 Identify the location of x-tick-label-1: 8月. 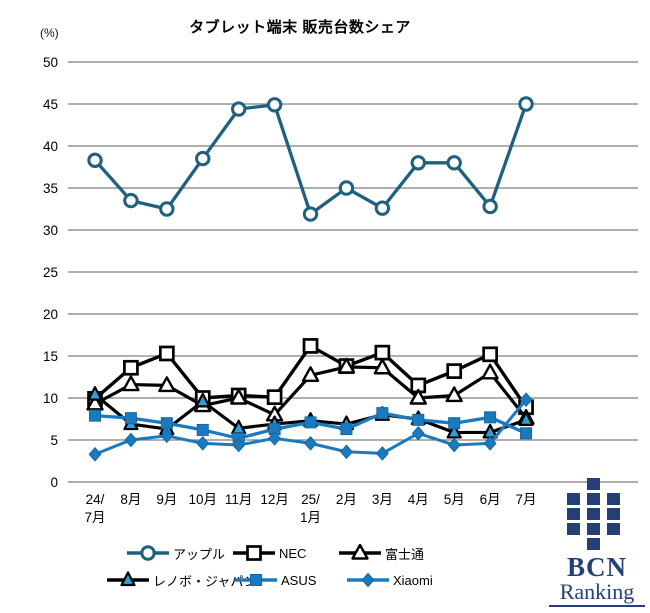
(130, 499).